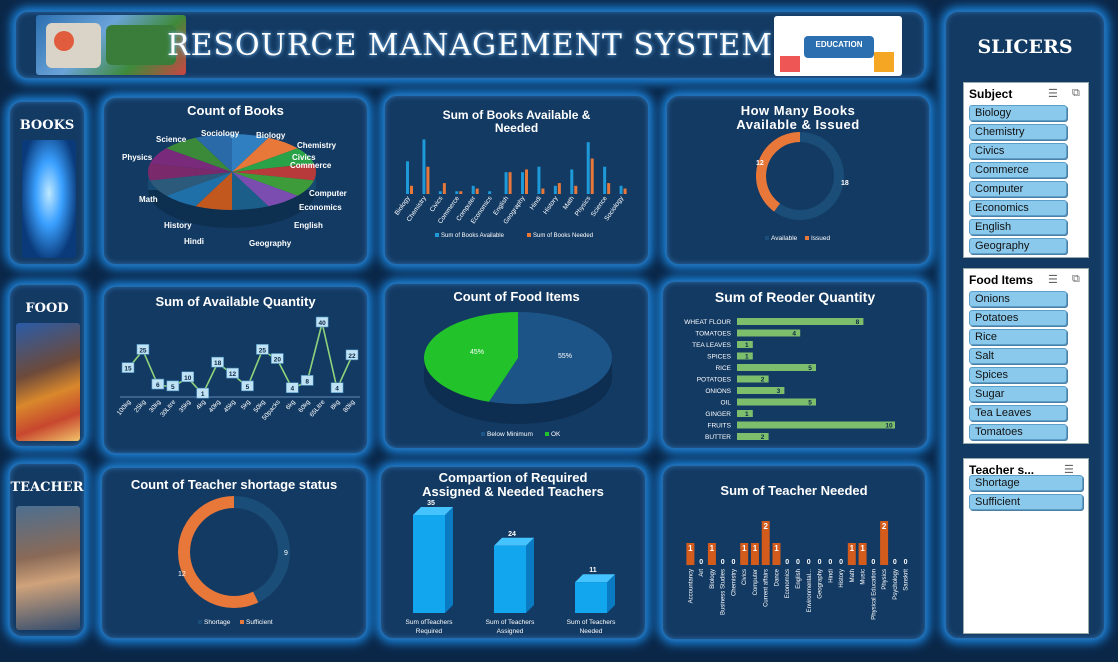  Describe the element at coordinates (845, 183) in the screenshot. I see `available-value: 18` at that location.